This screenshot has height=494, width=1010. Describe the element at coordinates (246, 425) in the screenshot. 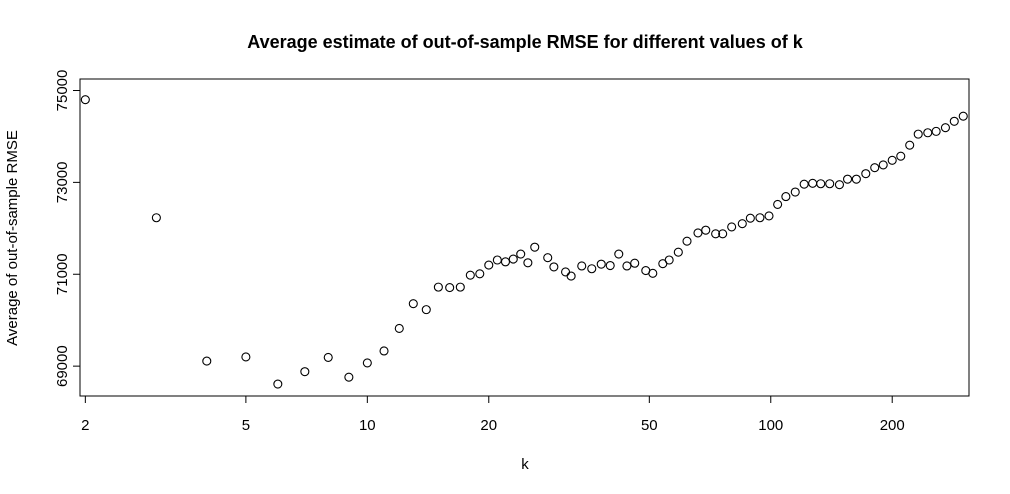

I see `x-tick-label: 5` at that location.